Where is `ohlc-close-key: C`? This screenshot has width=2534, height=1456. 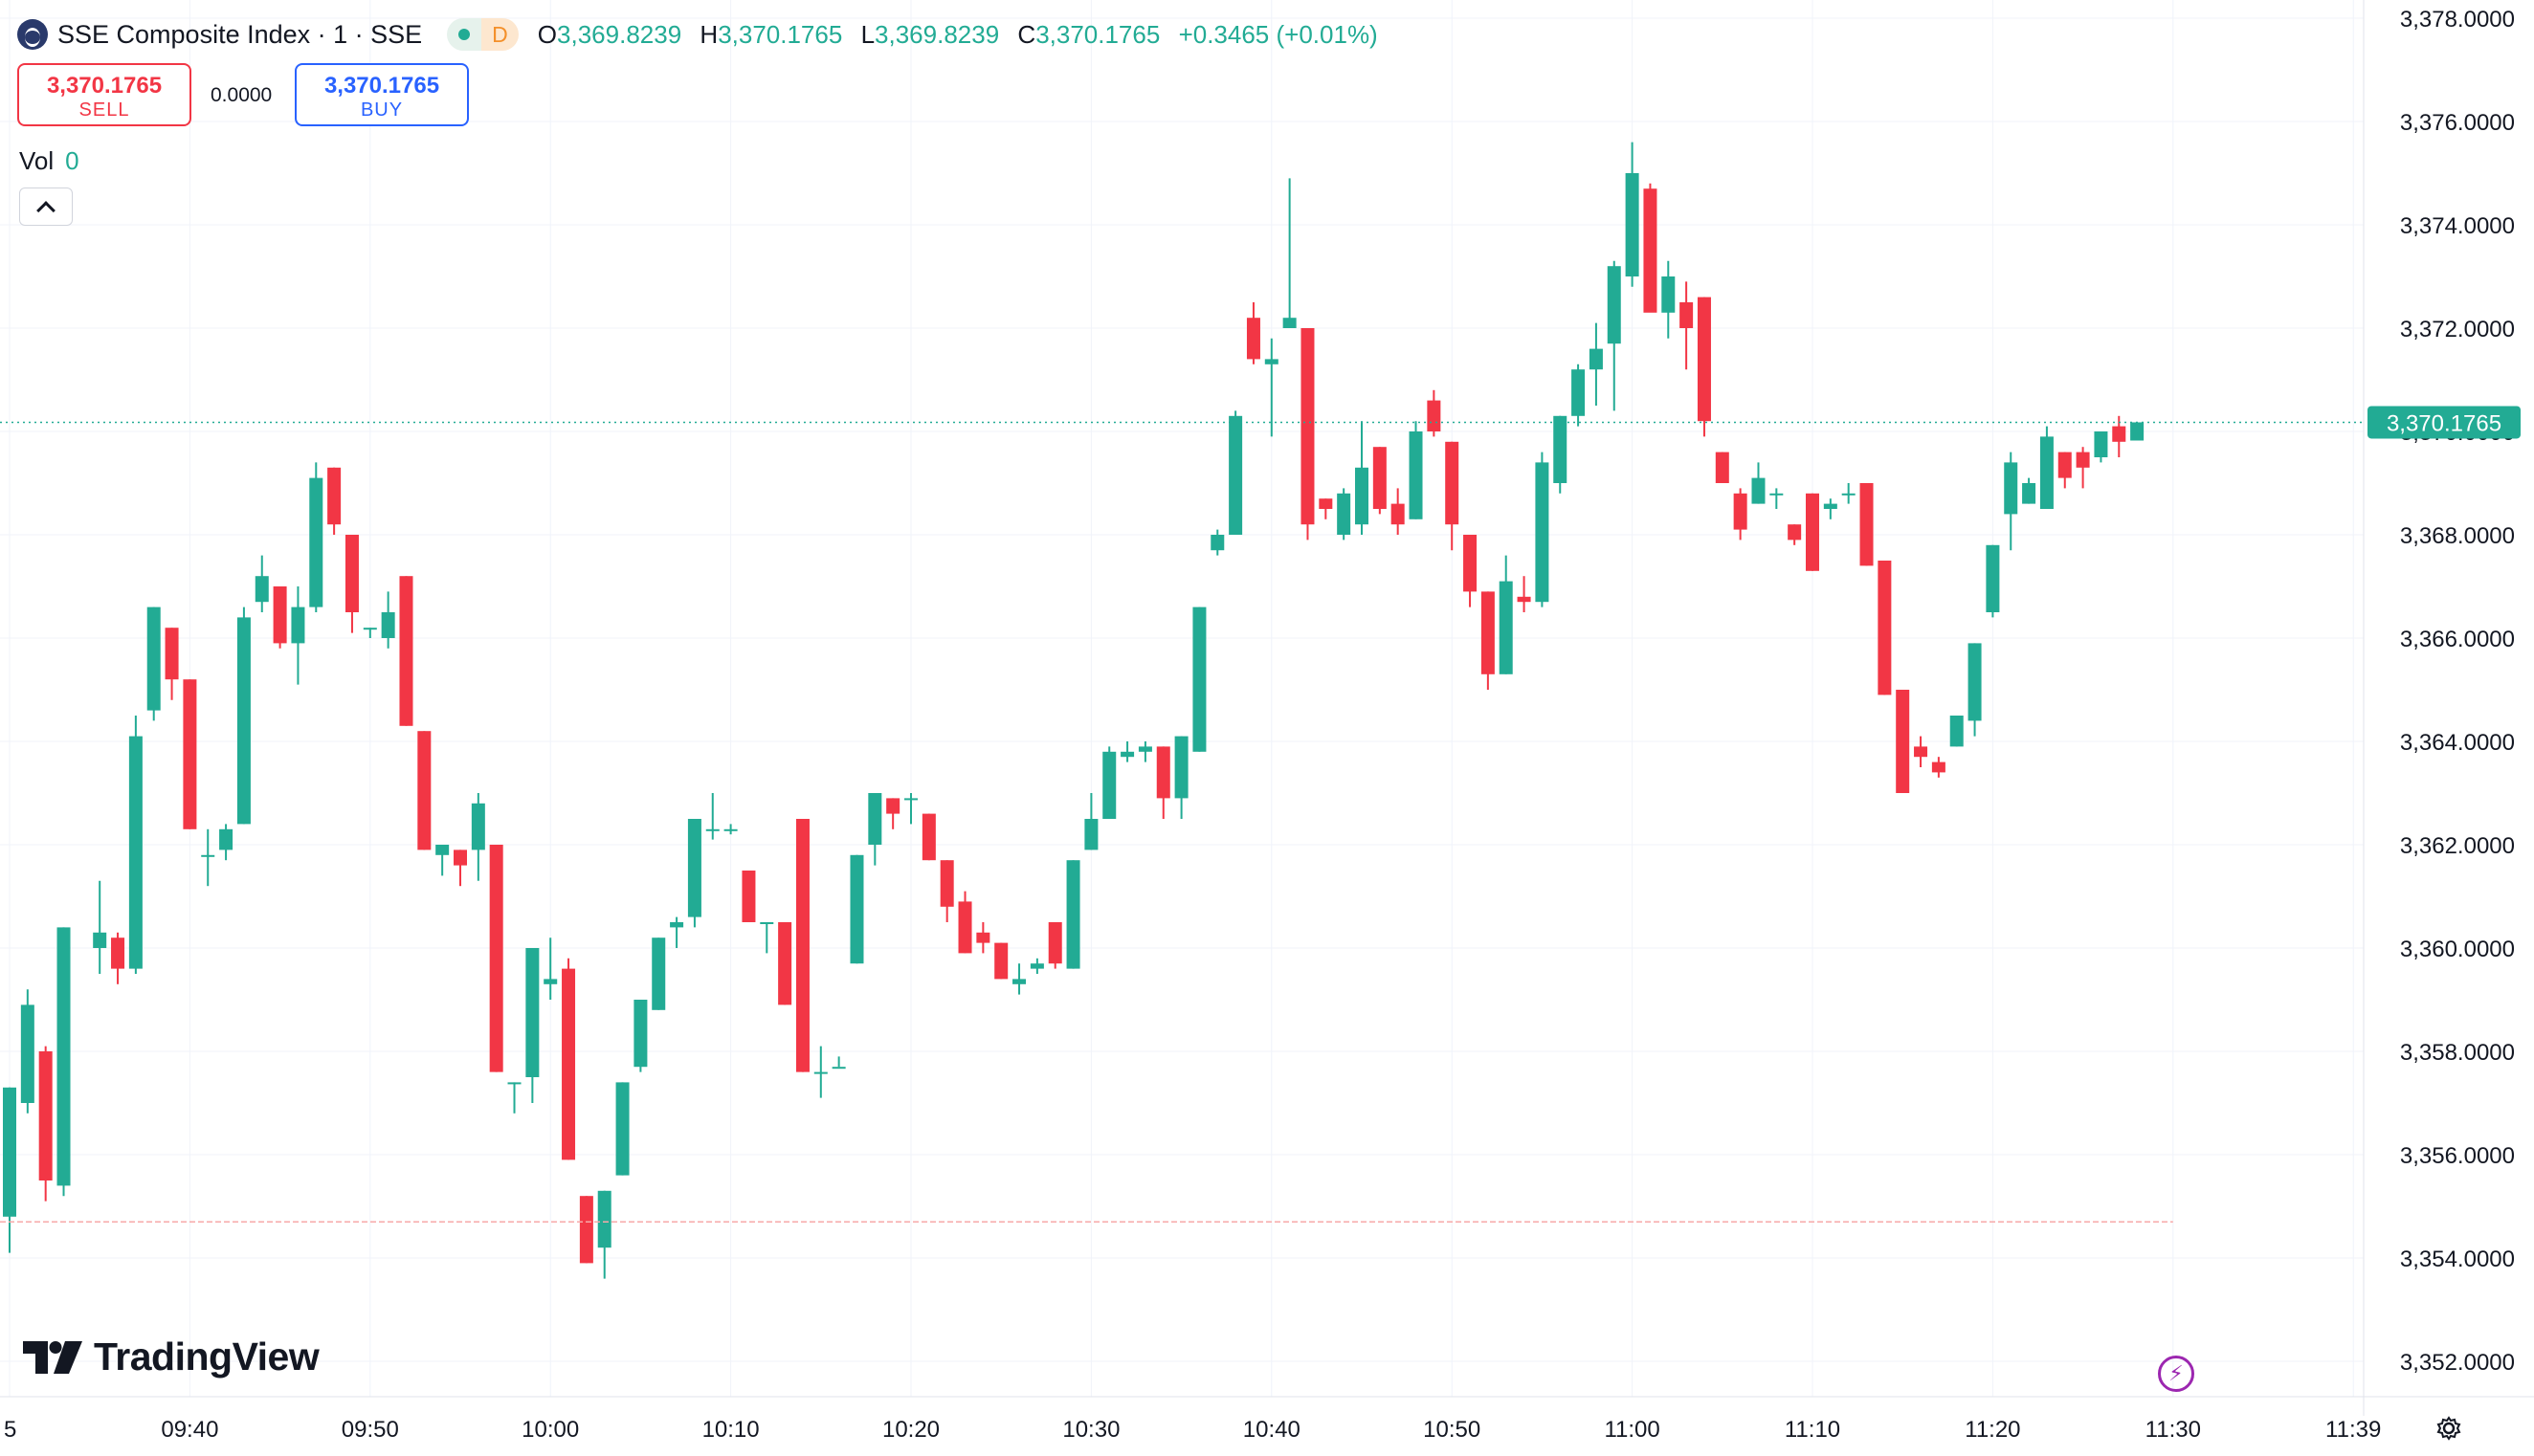
ohlc-close-key: C is located at coordinates (1026, 34).